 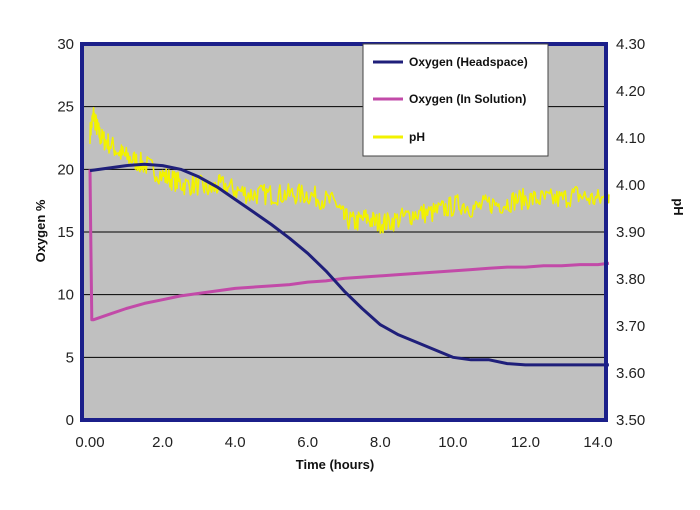 What do you see at coordinates (65, 169) in the screenshot?
I see `y-tick-label: 20` at bounding box center [65, 169].